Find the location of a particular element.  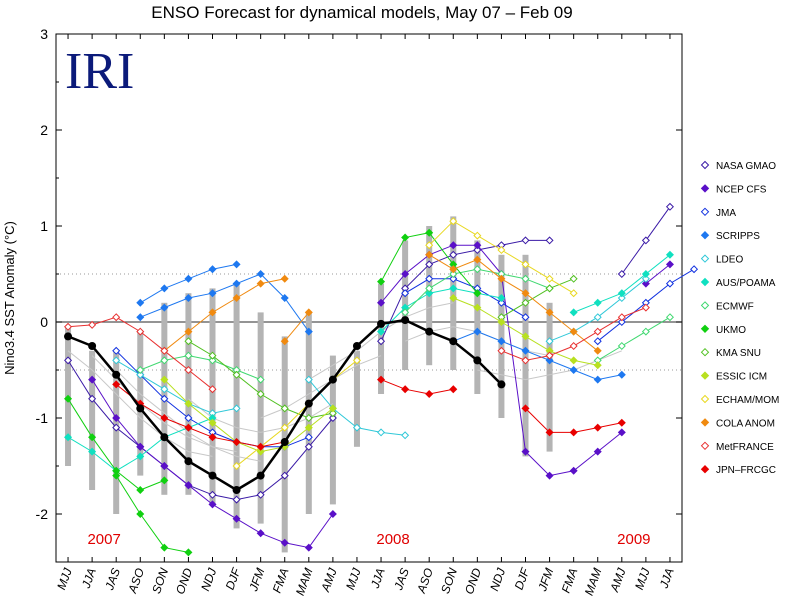

dotted-reference-lines is located at coordinates (369, 322).